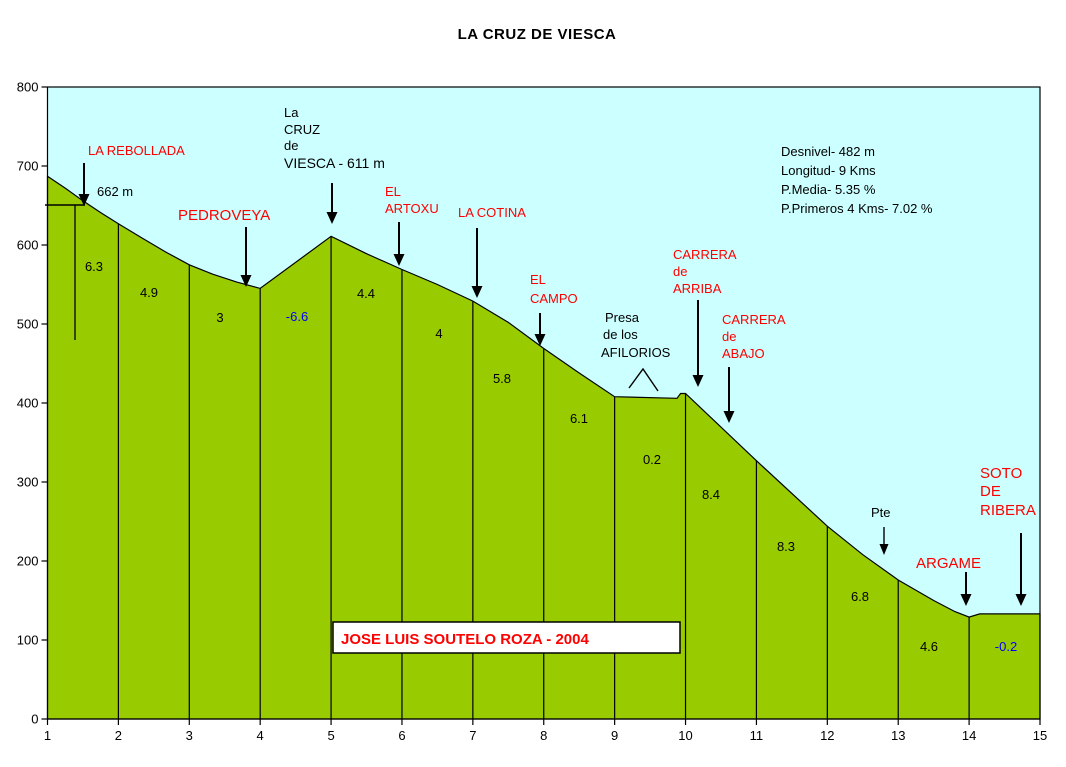 The image size is (1066, 767). I want to click on la-rebollada-down-arrow-icon, so click(84, 184).